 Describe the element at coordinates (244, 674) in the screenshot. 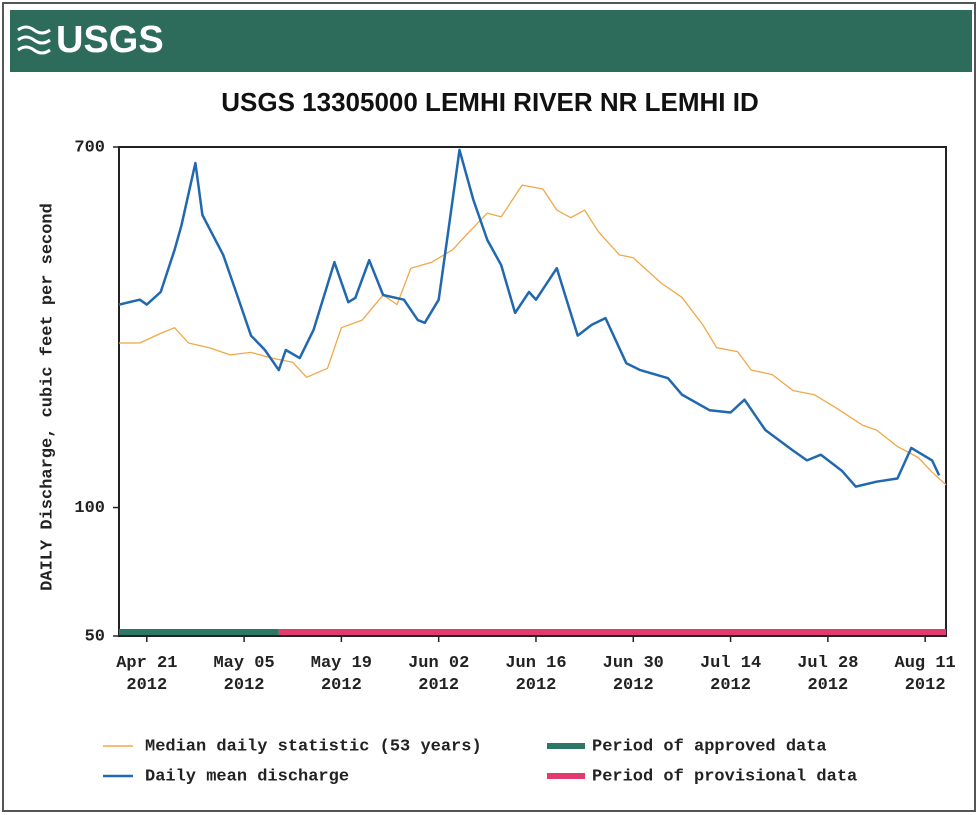

I see `x-tick-label: May 05 2012` at that location.